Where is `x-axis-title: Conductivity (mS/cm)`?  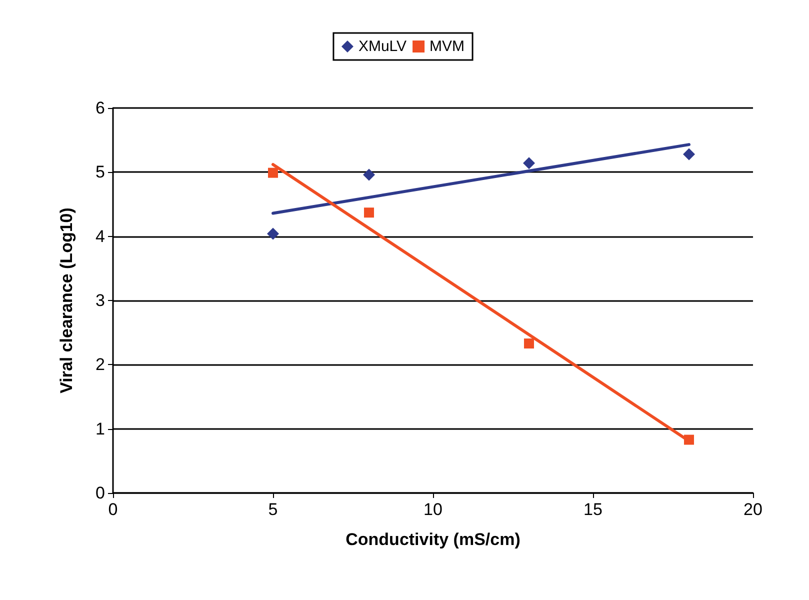 x-axis-title: Conductivity (mS/cm) is located at coordinates (433, 539).